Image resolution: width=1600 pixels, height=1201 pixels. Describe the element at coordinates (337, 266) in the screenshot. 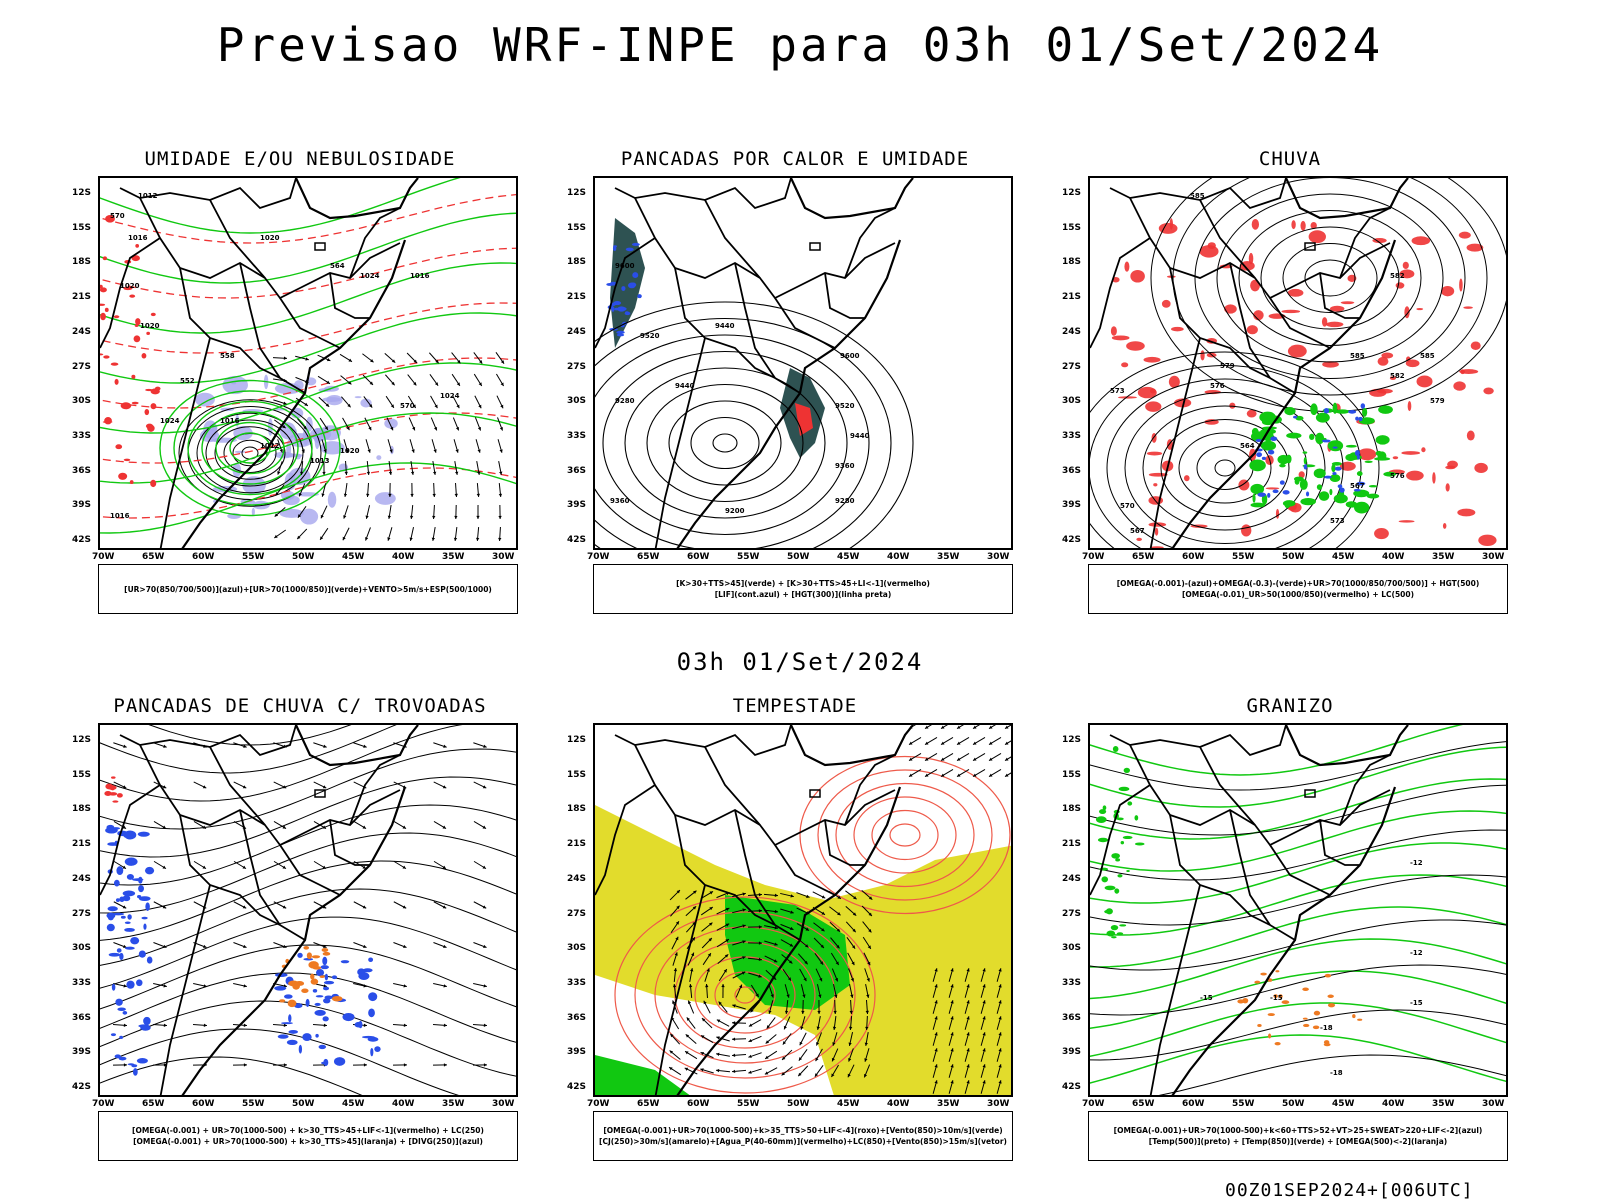

I see `contour-label: 564` at that location.